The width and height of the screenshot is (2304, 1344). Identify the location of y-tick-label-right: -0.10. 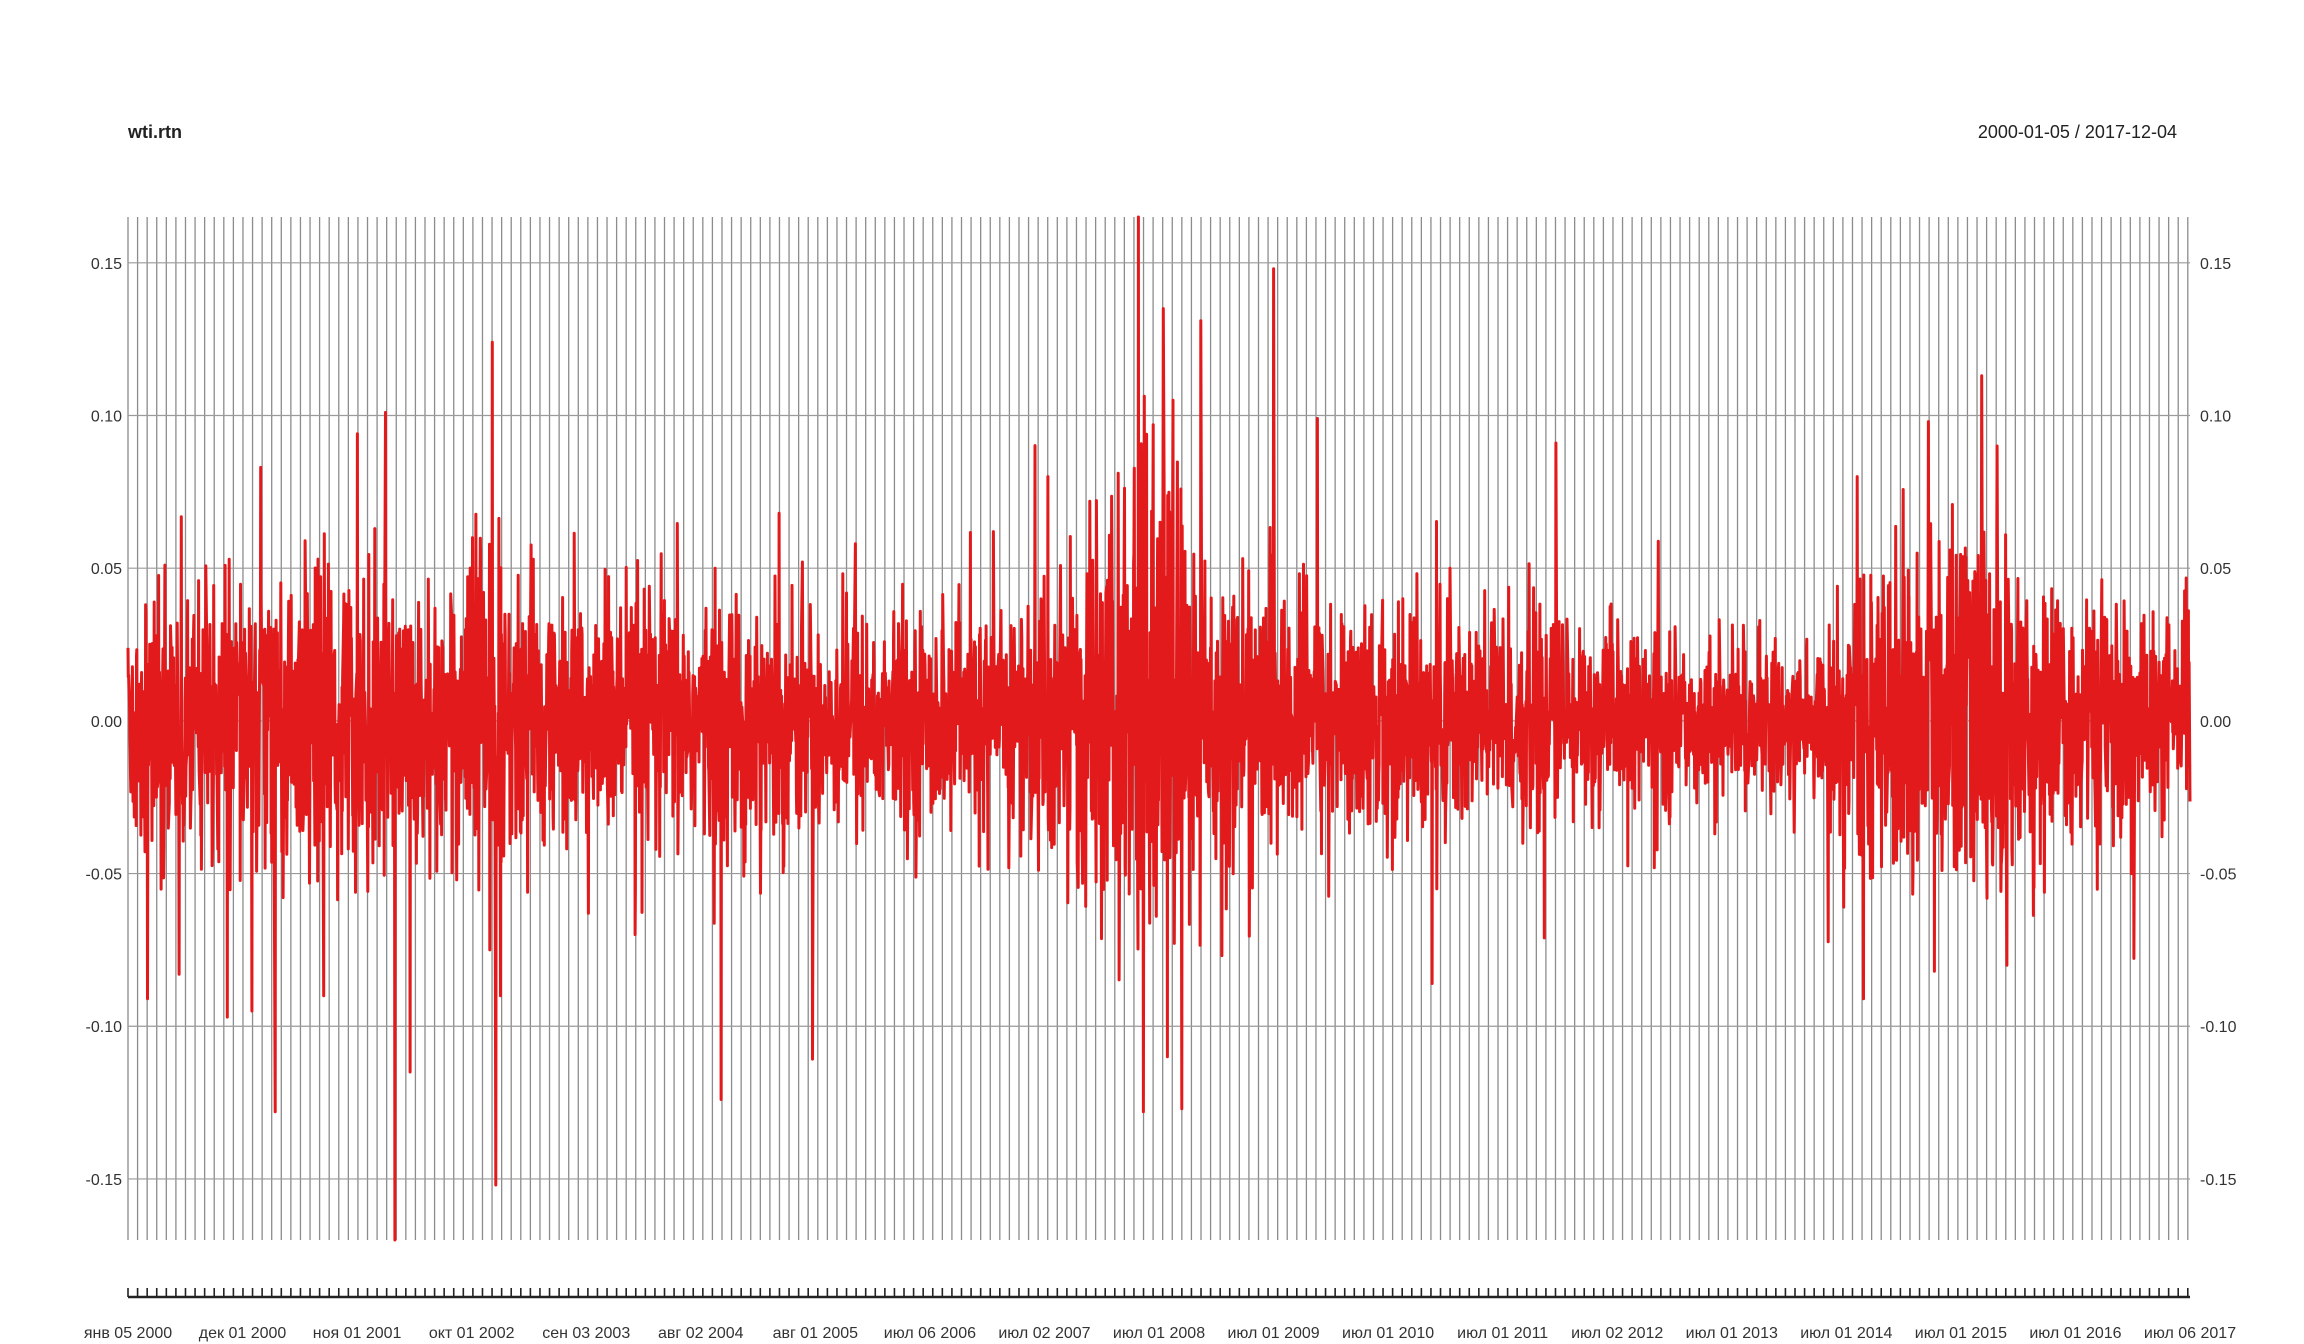
(2218, 1027).